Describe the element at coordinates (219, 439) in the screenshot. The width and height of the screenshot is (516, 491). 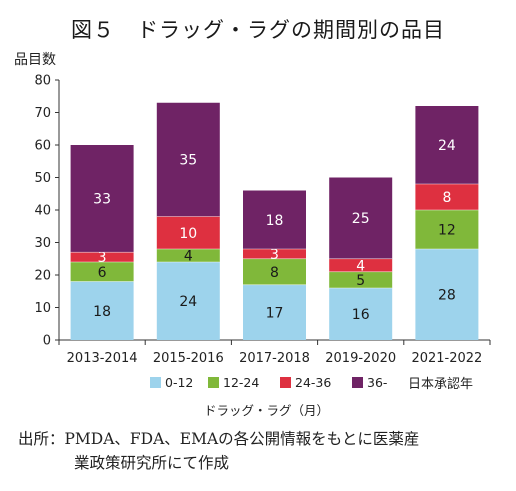
I see `source-line-1: 出所：PMDA、FDA、EMAの各公開情報をもとに医薬産` at that location.